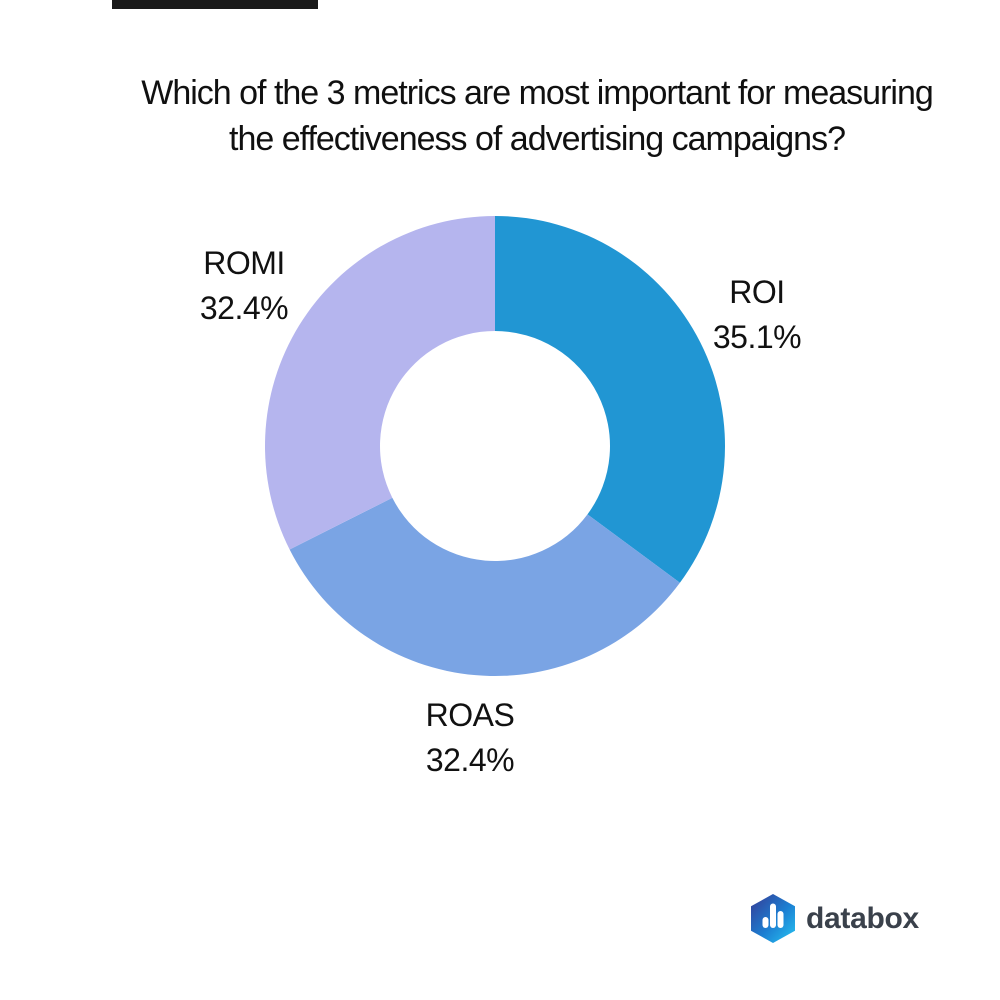 The width and height of the screenshot is (1000, 1000). What do you see at coordinates (244, 286) in the screenshot?
I see `slice-label-romi: ROMI 32.4%` at bounding box center [244, 286].